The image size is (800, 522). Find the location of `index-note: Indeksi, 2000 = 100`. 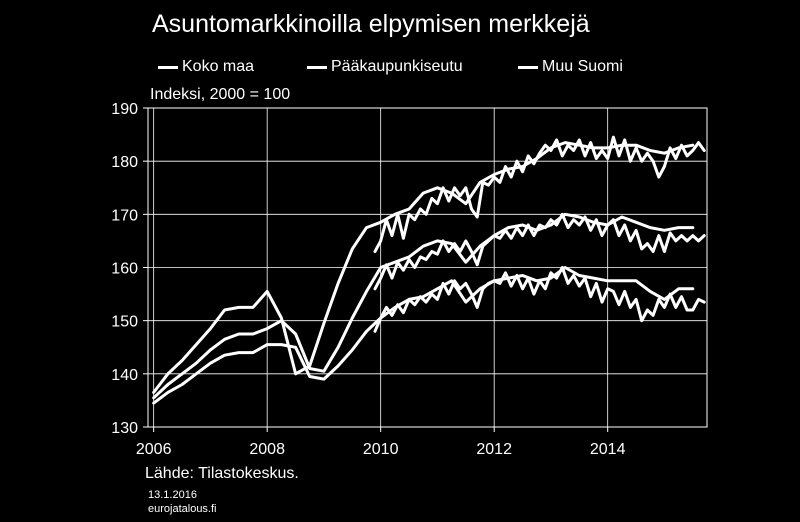

index-note: Indeksi, 2000 = 100 is located at coordinates (220, 94).